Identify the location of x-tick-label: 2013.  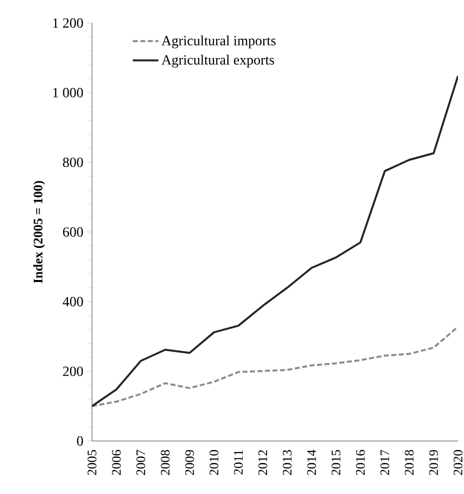
(287, 462).